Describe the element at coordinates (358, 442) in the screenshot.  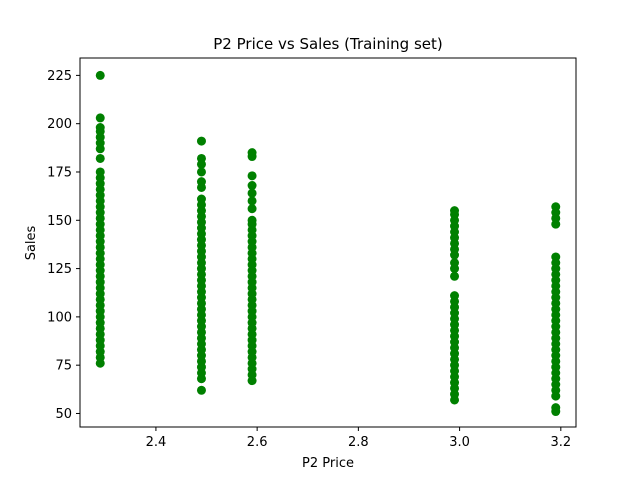
I see `x-tick-label: 2.8` at that location.